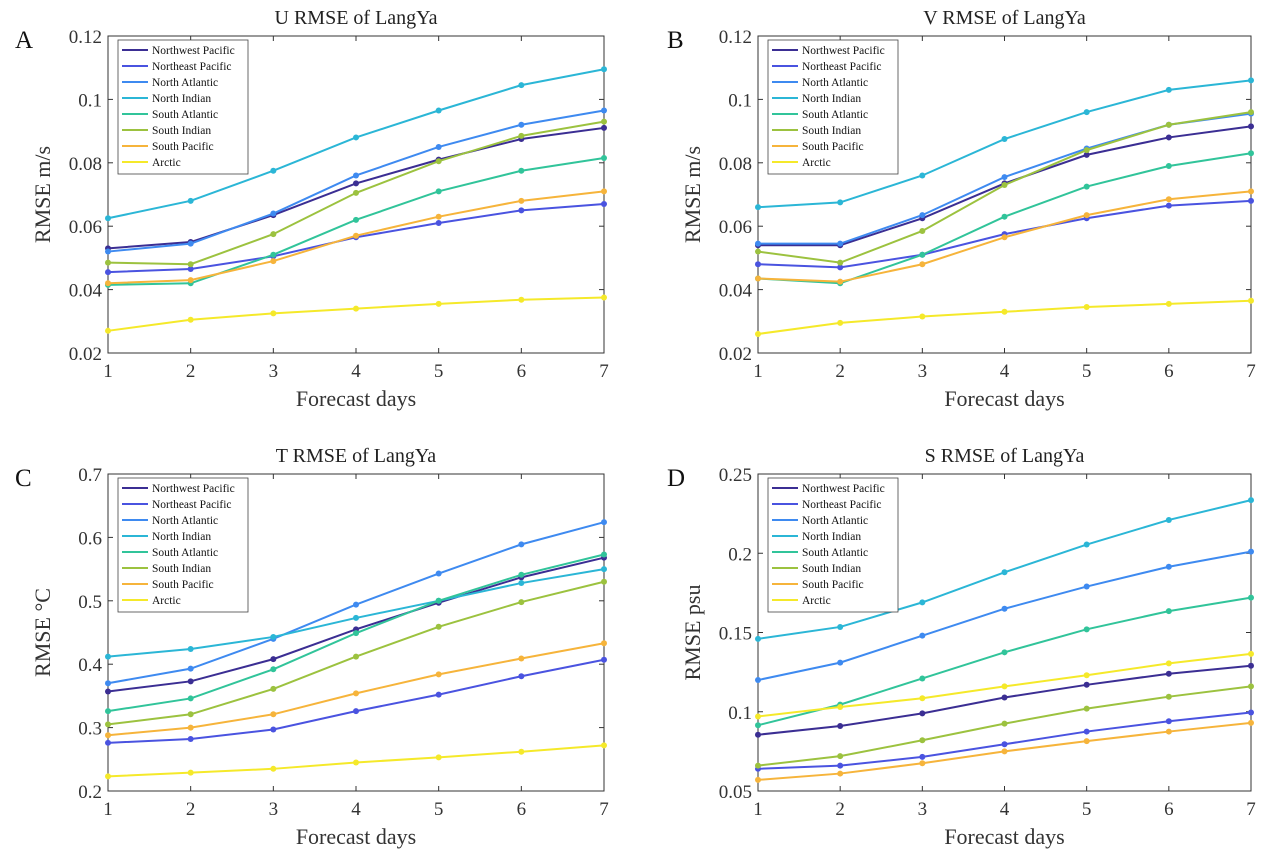 The height and width of the screenshot is (861, 1269). What do you see at coordinates (193, 489) in the screenshot?
I see `legend-entry: Northwest Pacific` at bounding box center [193, 489].